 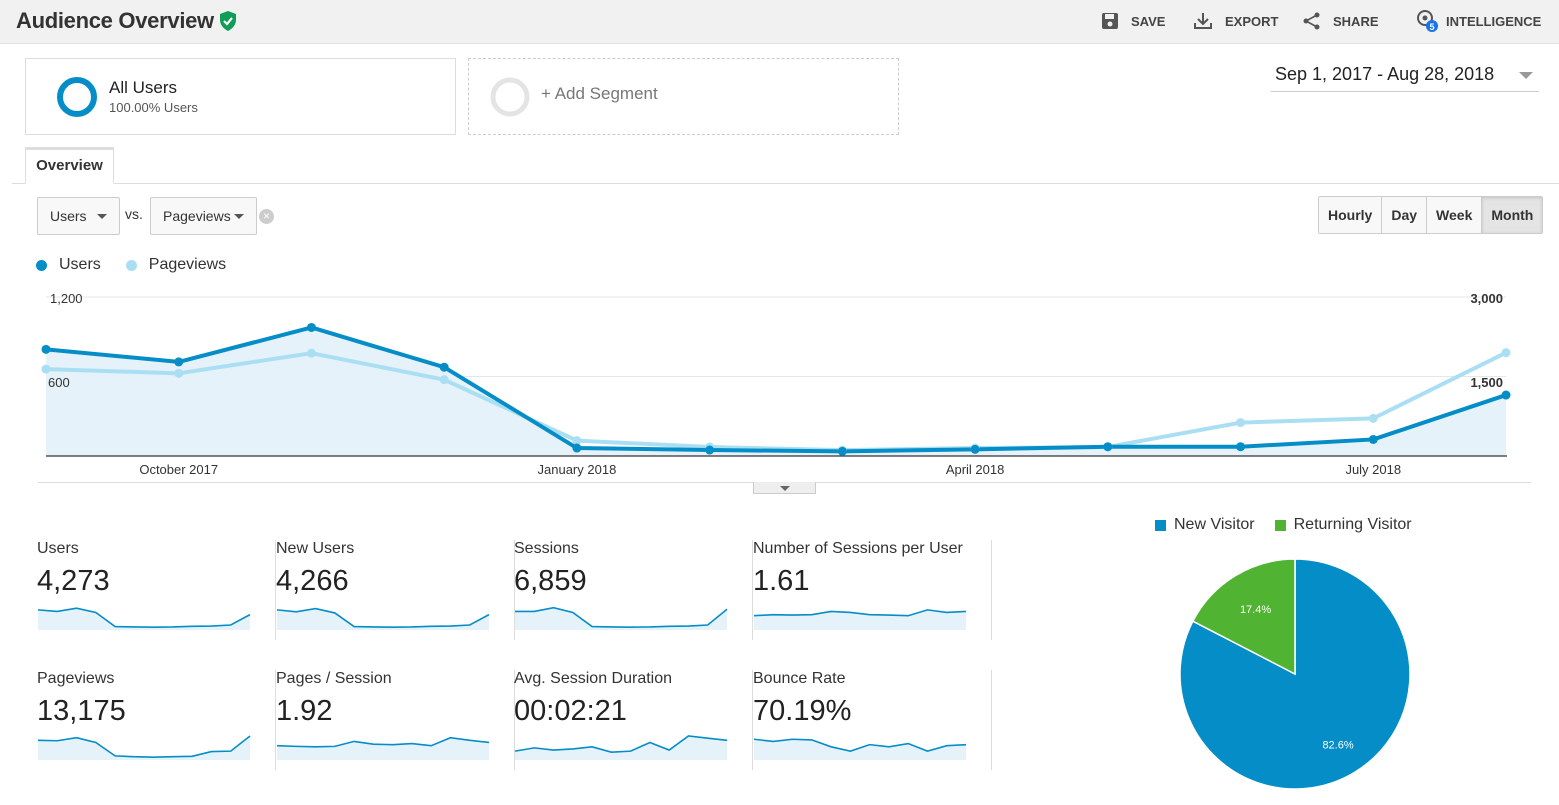 What do you see at coordinates (81, 711) in the screenshot?
I see `metric-value: 13,175` at bounding box center [81, 711].